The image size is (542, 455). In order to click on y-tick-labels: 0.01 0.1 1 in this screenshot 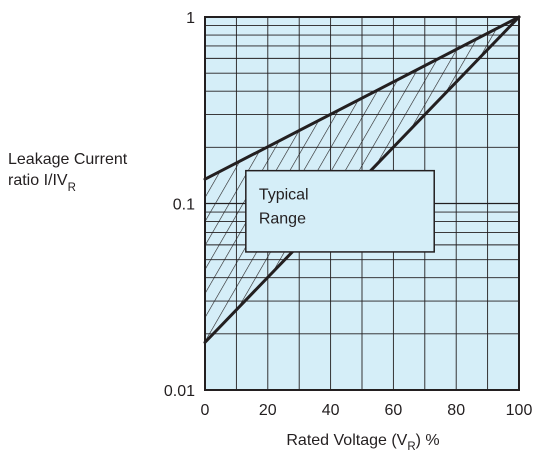, I will do `click(179, 205)`.